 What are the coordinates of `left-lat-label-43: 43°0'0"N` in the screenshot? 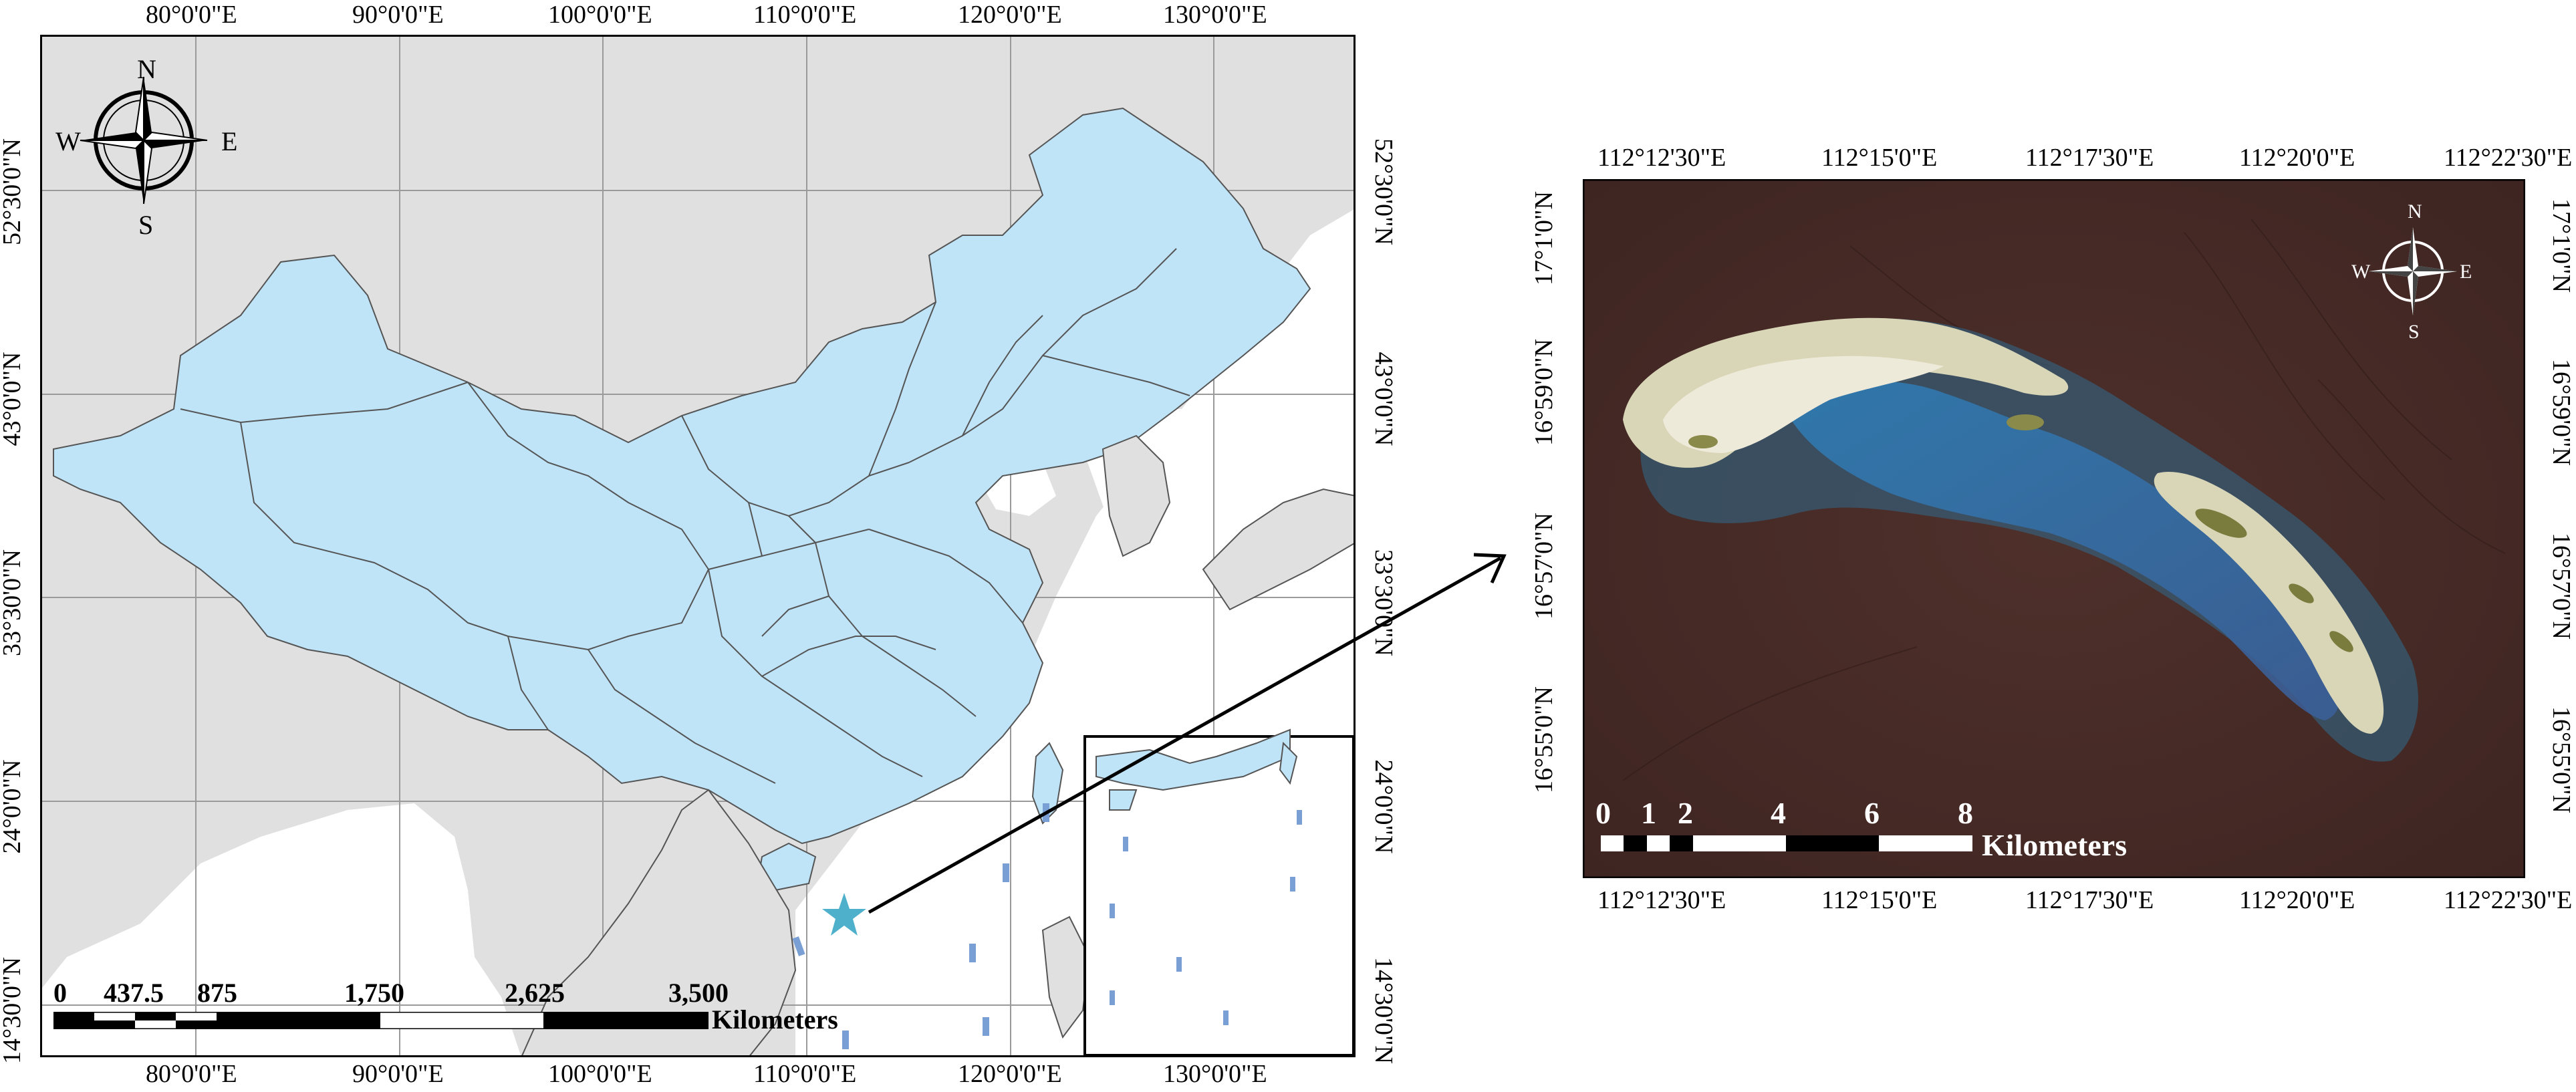 It's located at (13, 399).